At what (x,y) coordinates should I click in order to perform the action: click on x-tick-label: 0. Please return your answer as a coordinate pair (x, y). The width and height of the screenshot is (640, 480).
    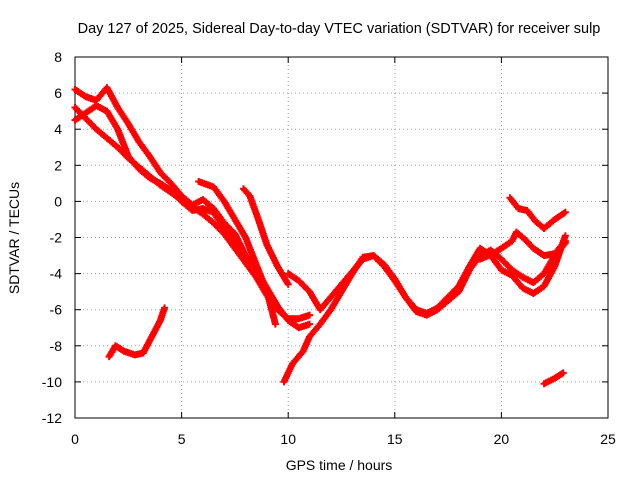
    Looking at the image, I should click on (75, 439).